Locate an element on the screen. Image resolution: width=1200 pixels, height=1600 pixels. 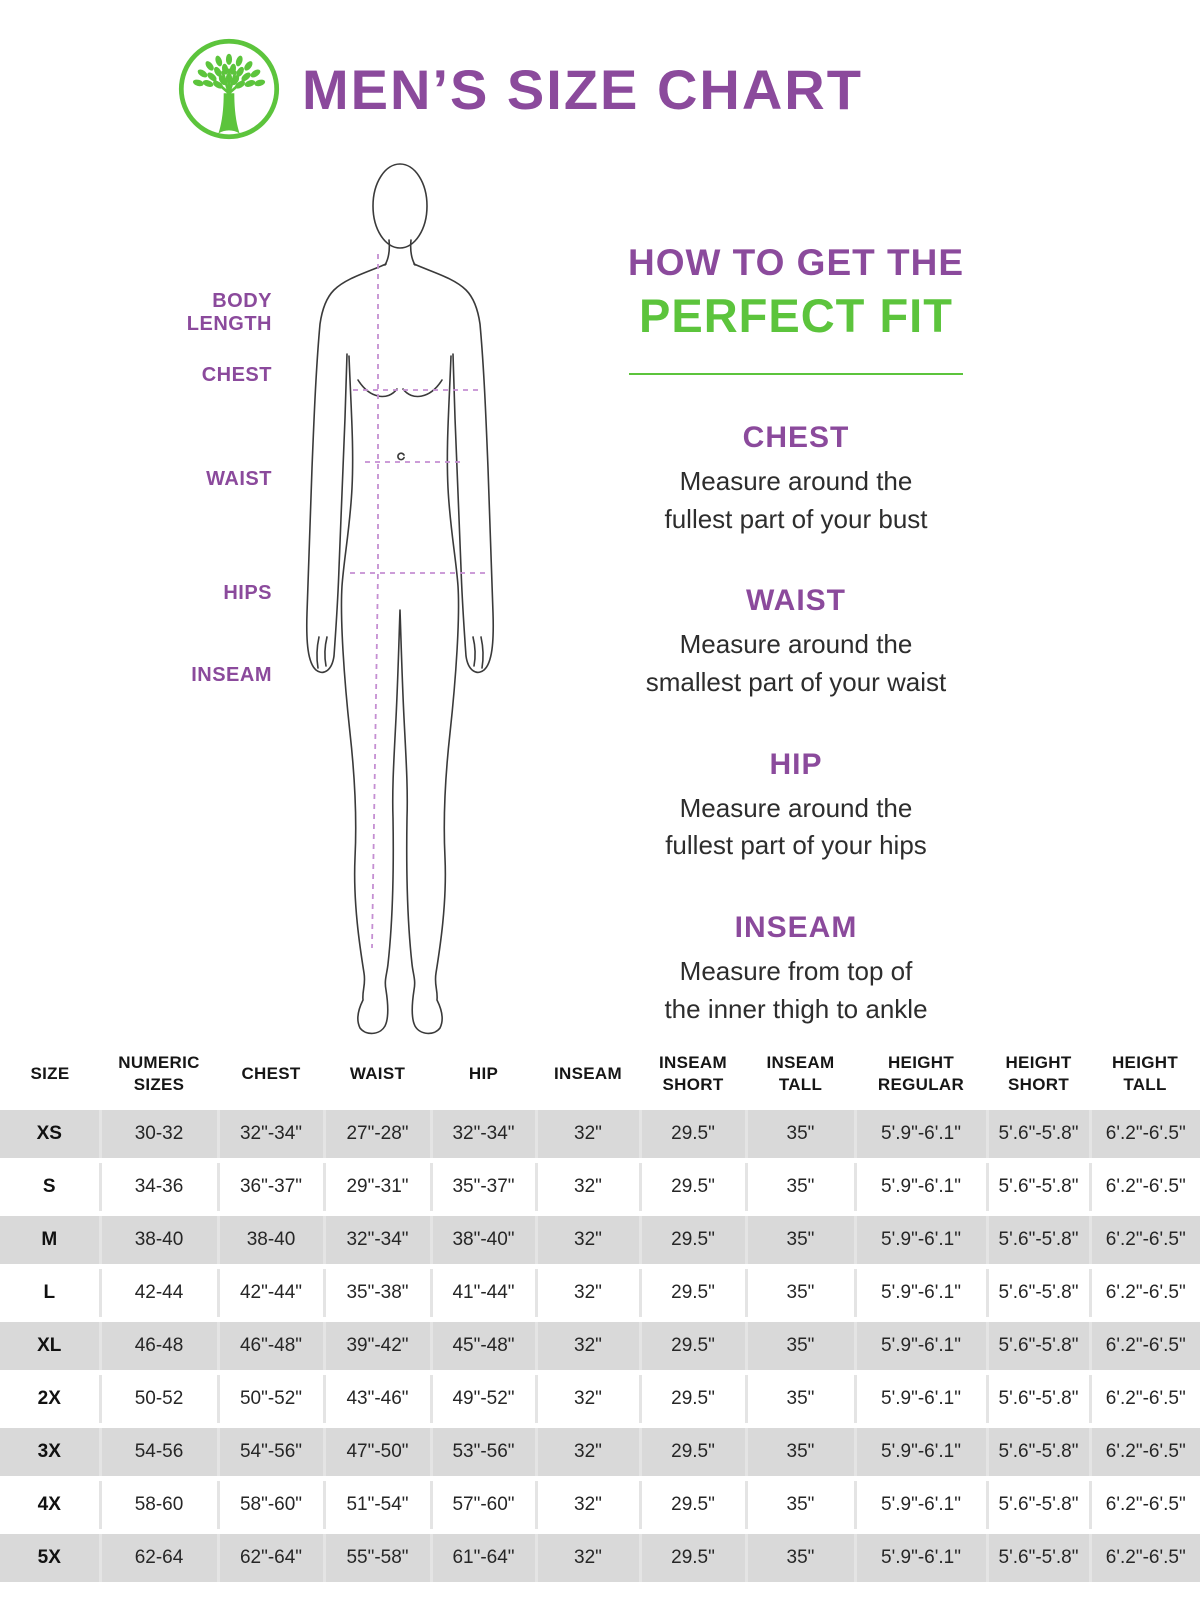
table-cell: 39"-42" is located at coordinates (376, 1347).